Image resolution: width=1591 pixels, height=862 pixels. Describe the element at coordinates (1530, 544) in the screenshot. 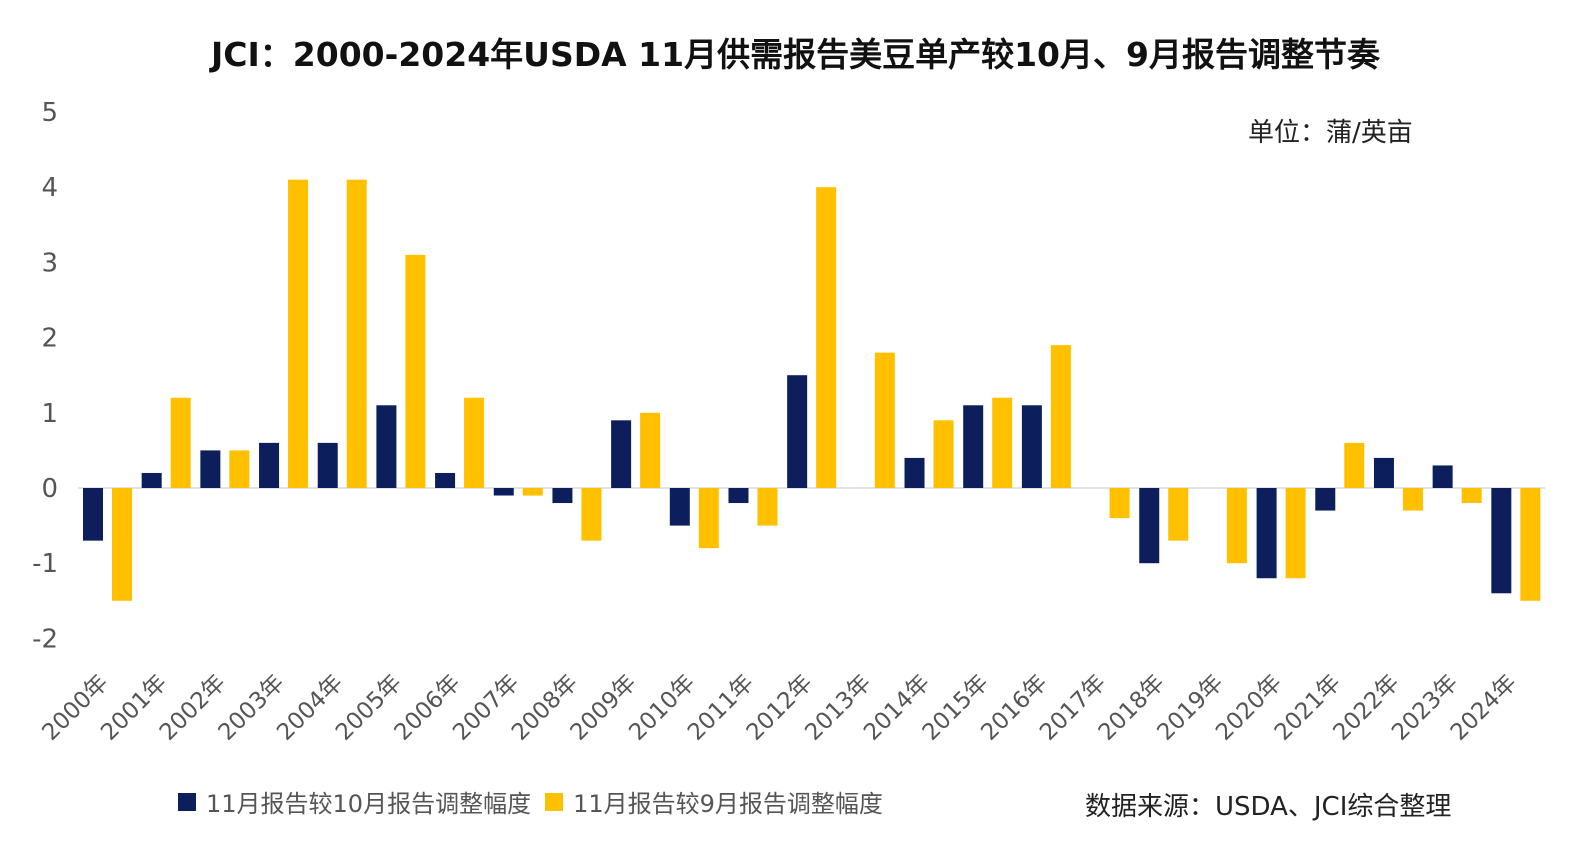

I see `bar-sep-2024年` at that location.